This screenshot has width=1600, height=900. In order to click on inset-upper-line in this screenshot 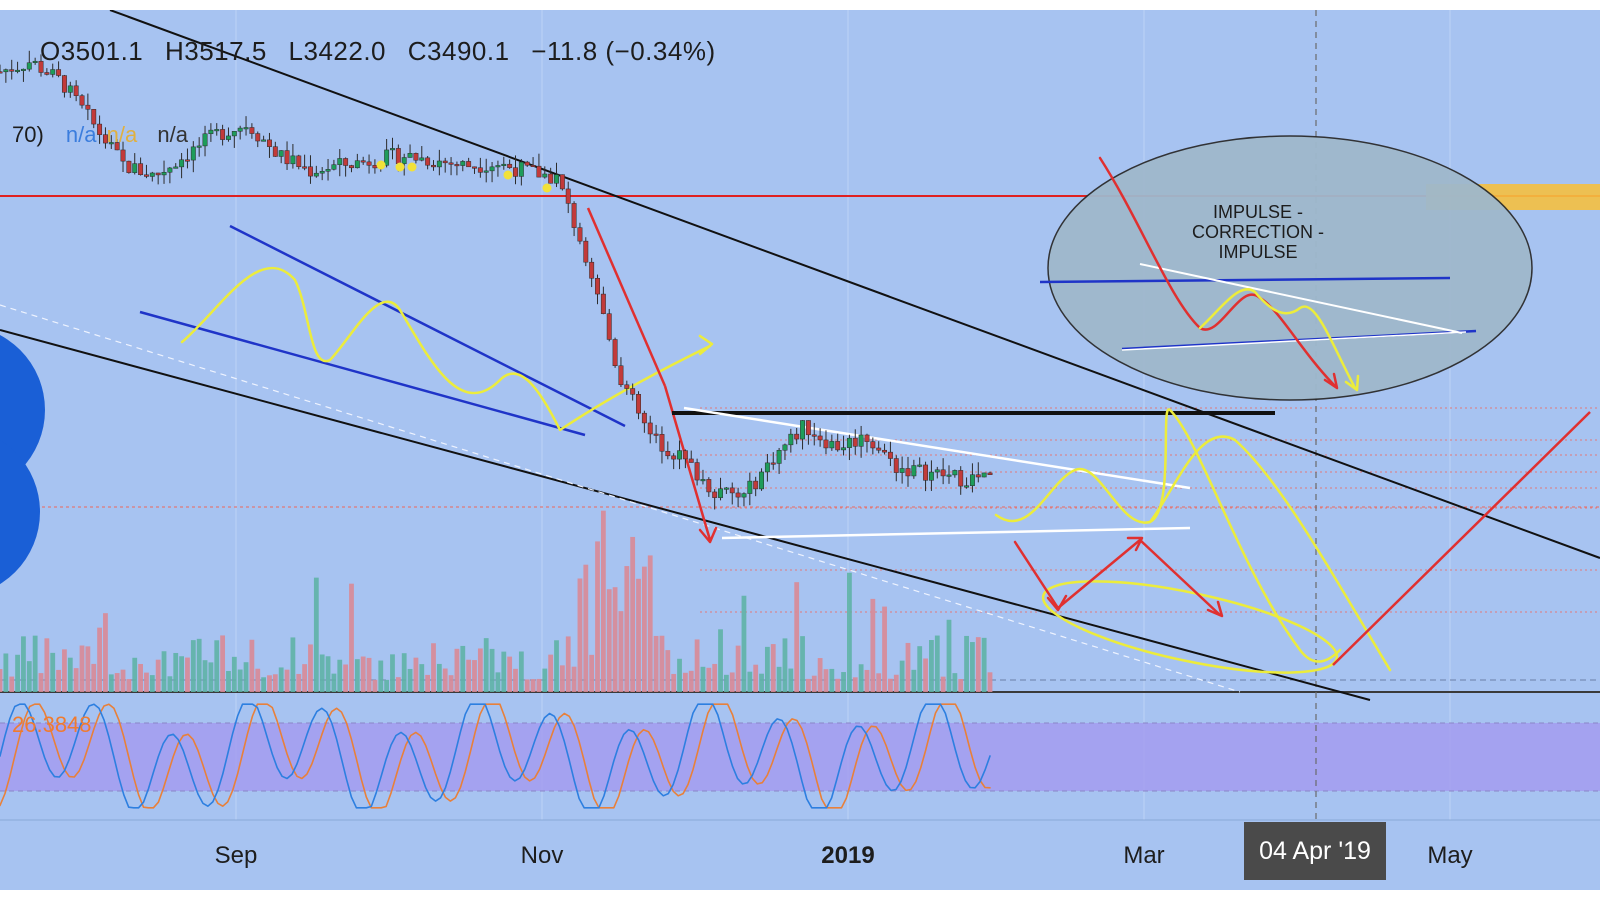, I will do `click(1245, 280)`.